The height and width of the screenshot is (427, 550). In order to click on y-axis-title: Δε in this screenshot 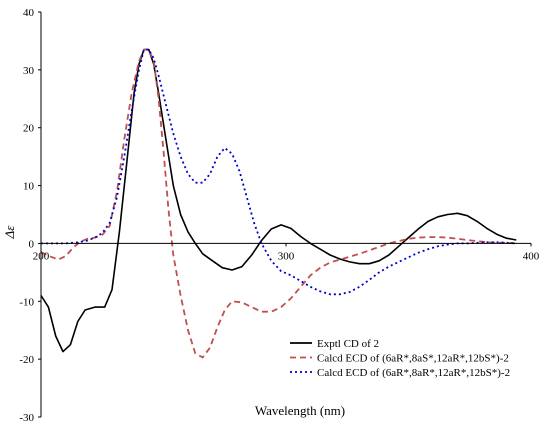, I will do `click(9, 232)`.